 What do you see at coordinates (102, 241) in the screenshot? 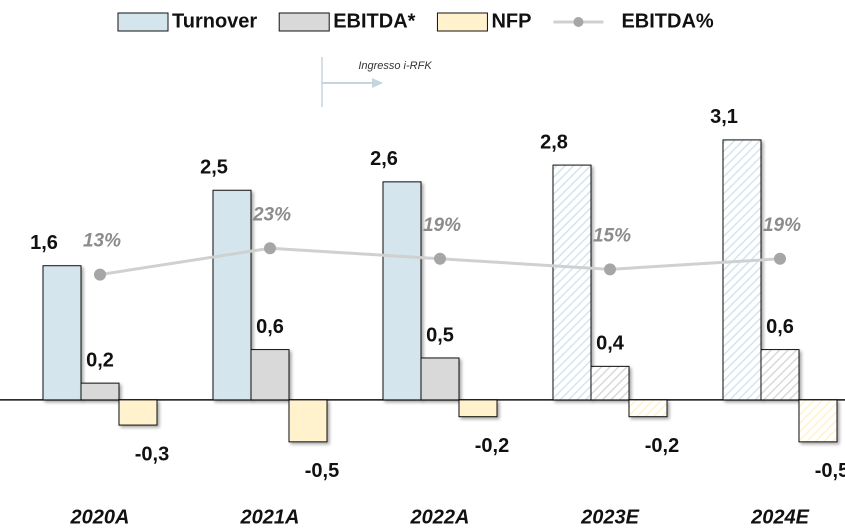
I see `percent-label: 13%` at bounding box center [102, 241].